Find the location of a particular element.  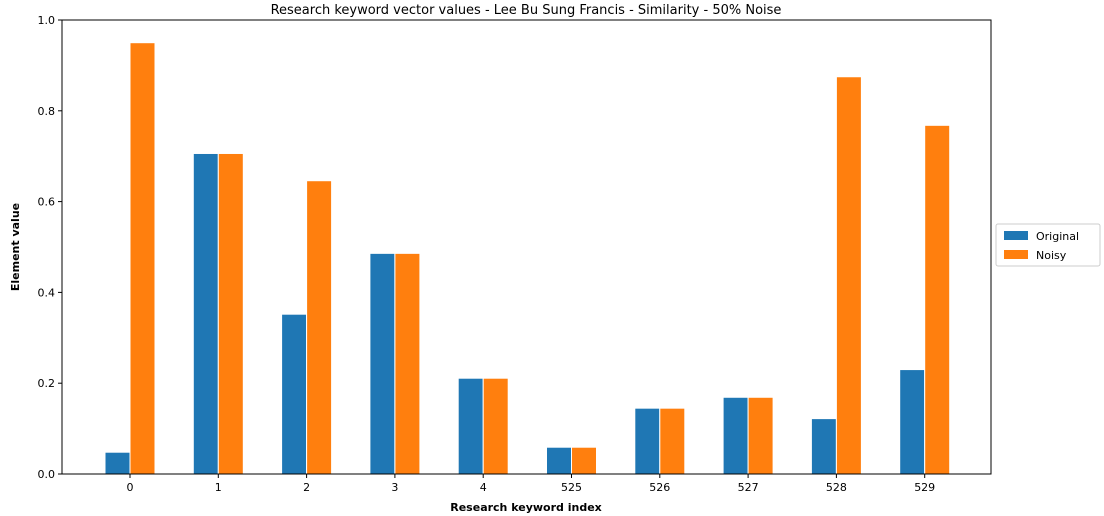

x-tick-label: 4 is located at coordinates (483, 487).